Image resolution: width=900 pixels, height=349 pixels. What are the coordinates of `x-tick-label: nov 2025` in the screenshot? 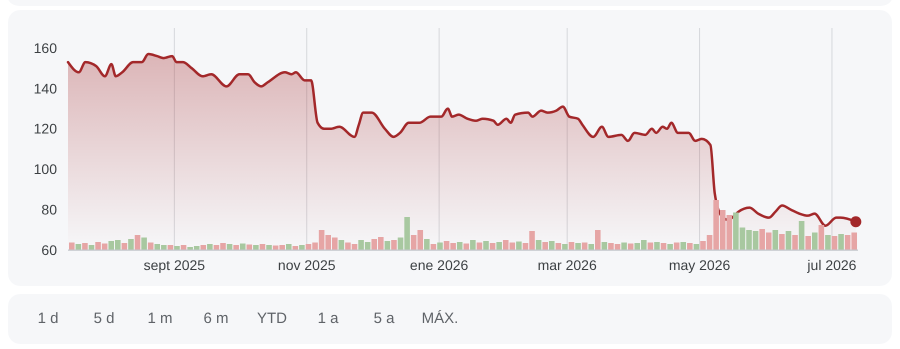 It's located at (307, 265).